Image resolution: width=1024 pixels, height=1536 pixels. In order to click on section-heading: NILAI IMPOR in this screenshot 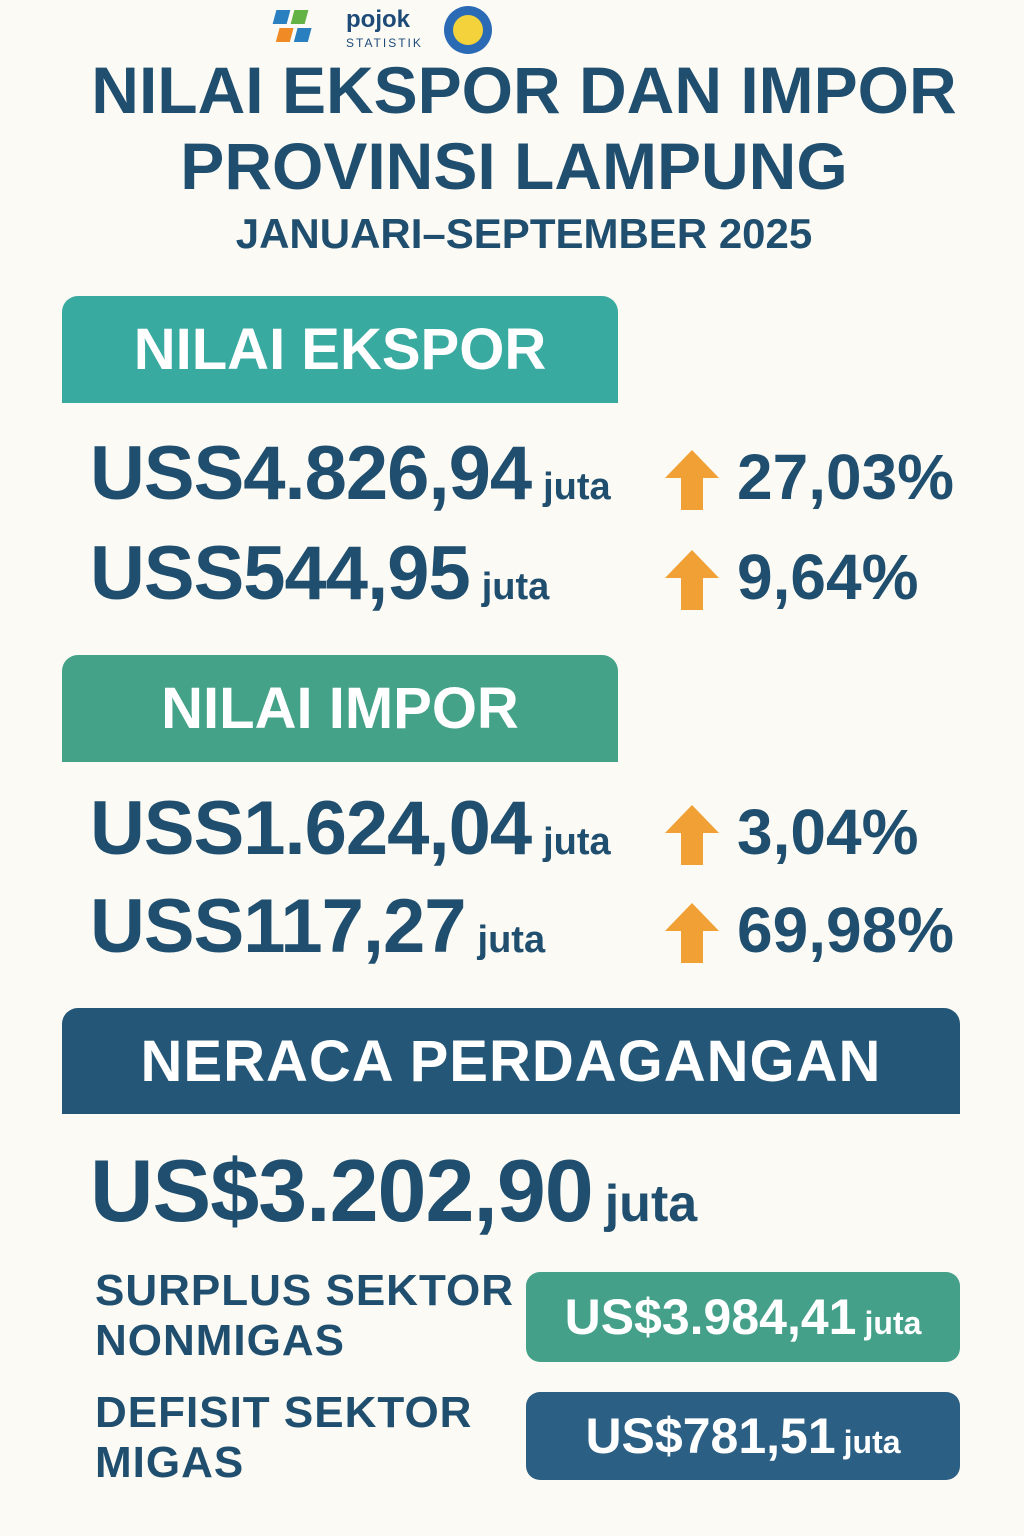, I will do `click(340, 708)`.